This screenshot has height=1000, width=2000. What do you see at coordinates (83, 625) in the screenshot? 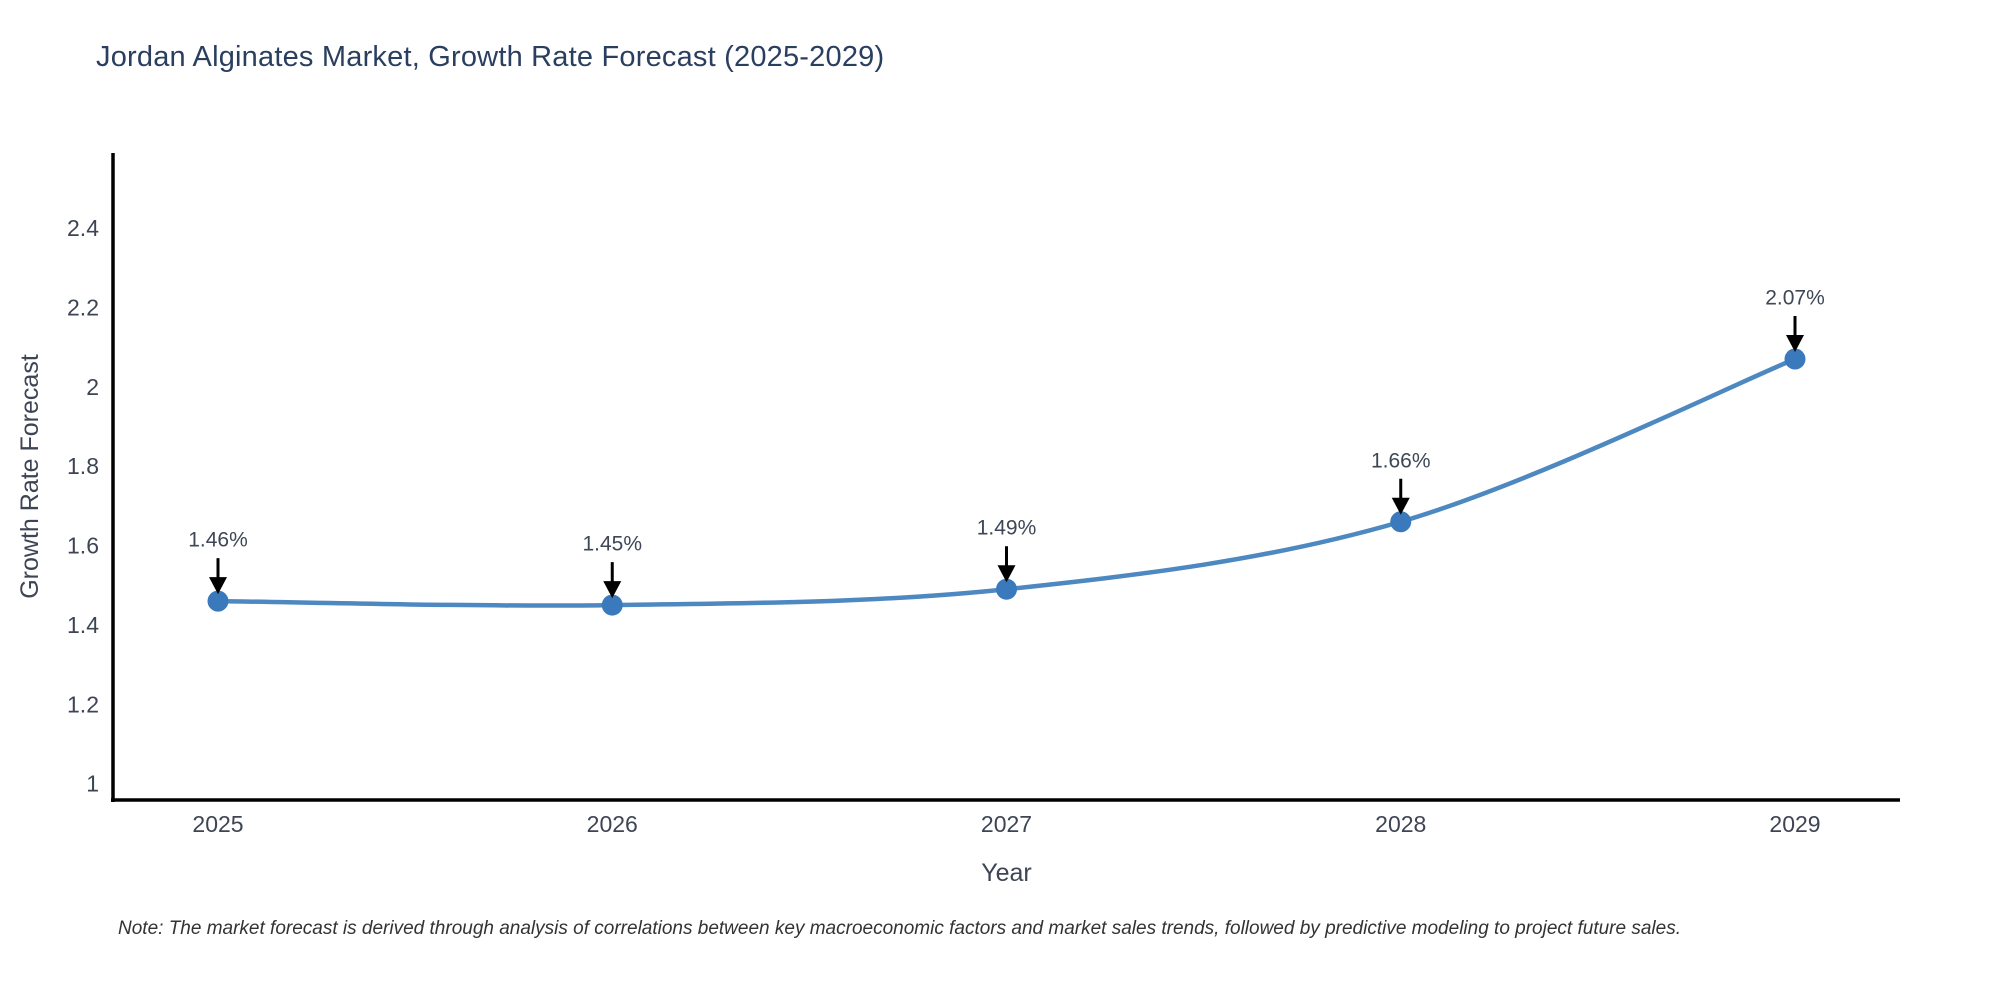
I see `y-tick-label: 1.4` at bounding box center [83, 625].